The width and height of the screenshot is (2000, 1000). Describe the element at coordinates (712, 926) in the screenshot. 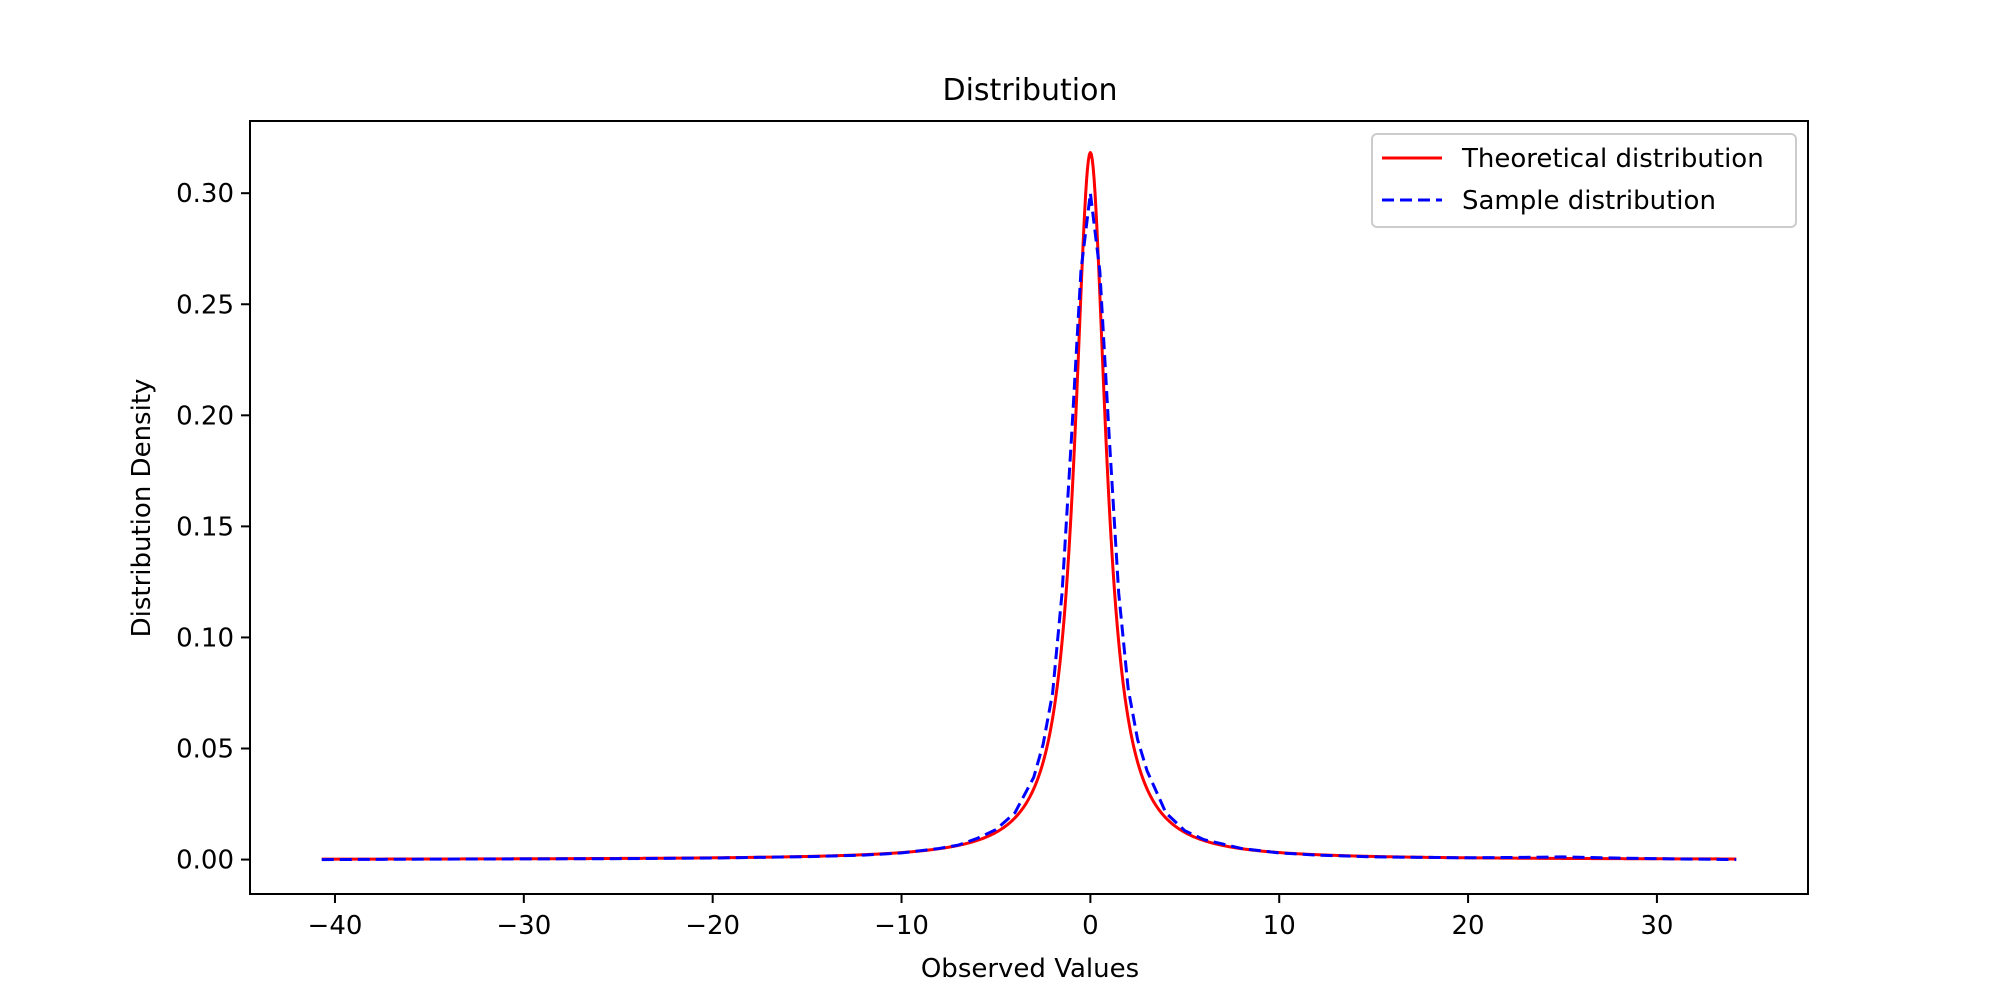

I see `x-tick-label: −20` at that location.